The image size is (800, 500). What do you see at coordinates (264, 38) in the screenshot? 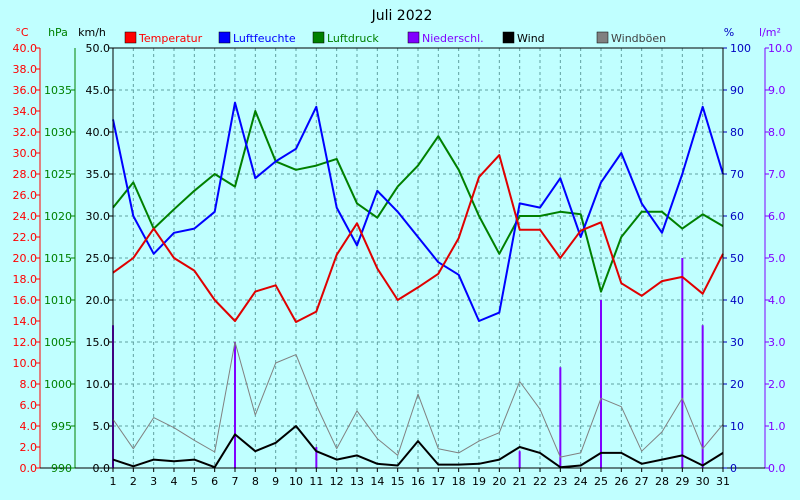
I see `legend-label-luftfeuchte: Luftfeuchte` at bounding box center [264, 38].